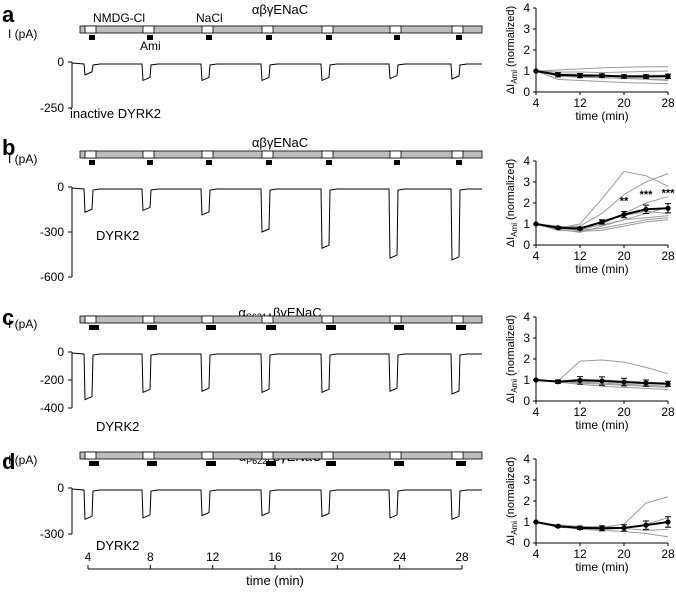  What do you see at coordinates (601, 567) in the screenshot?
I see `chart-x-label: time (min)` at bounding box center [601, 567].